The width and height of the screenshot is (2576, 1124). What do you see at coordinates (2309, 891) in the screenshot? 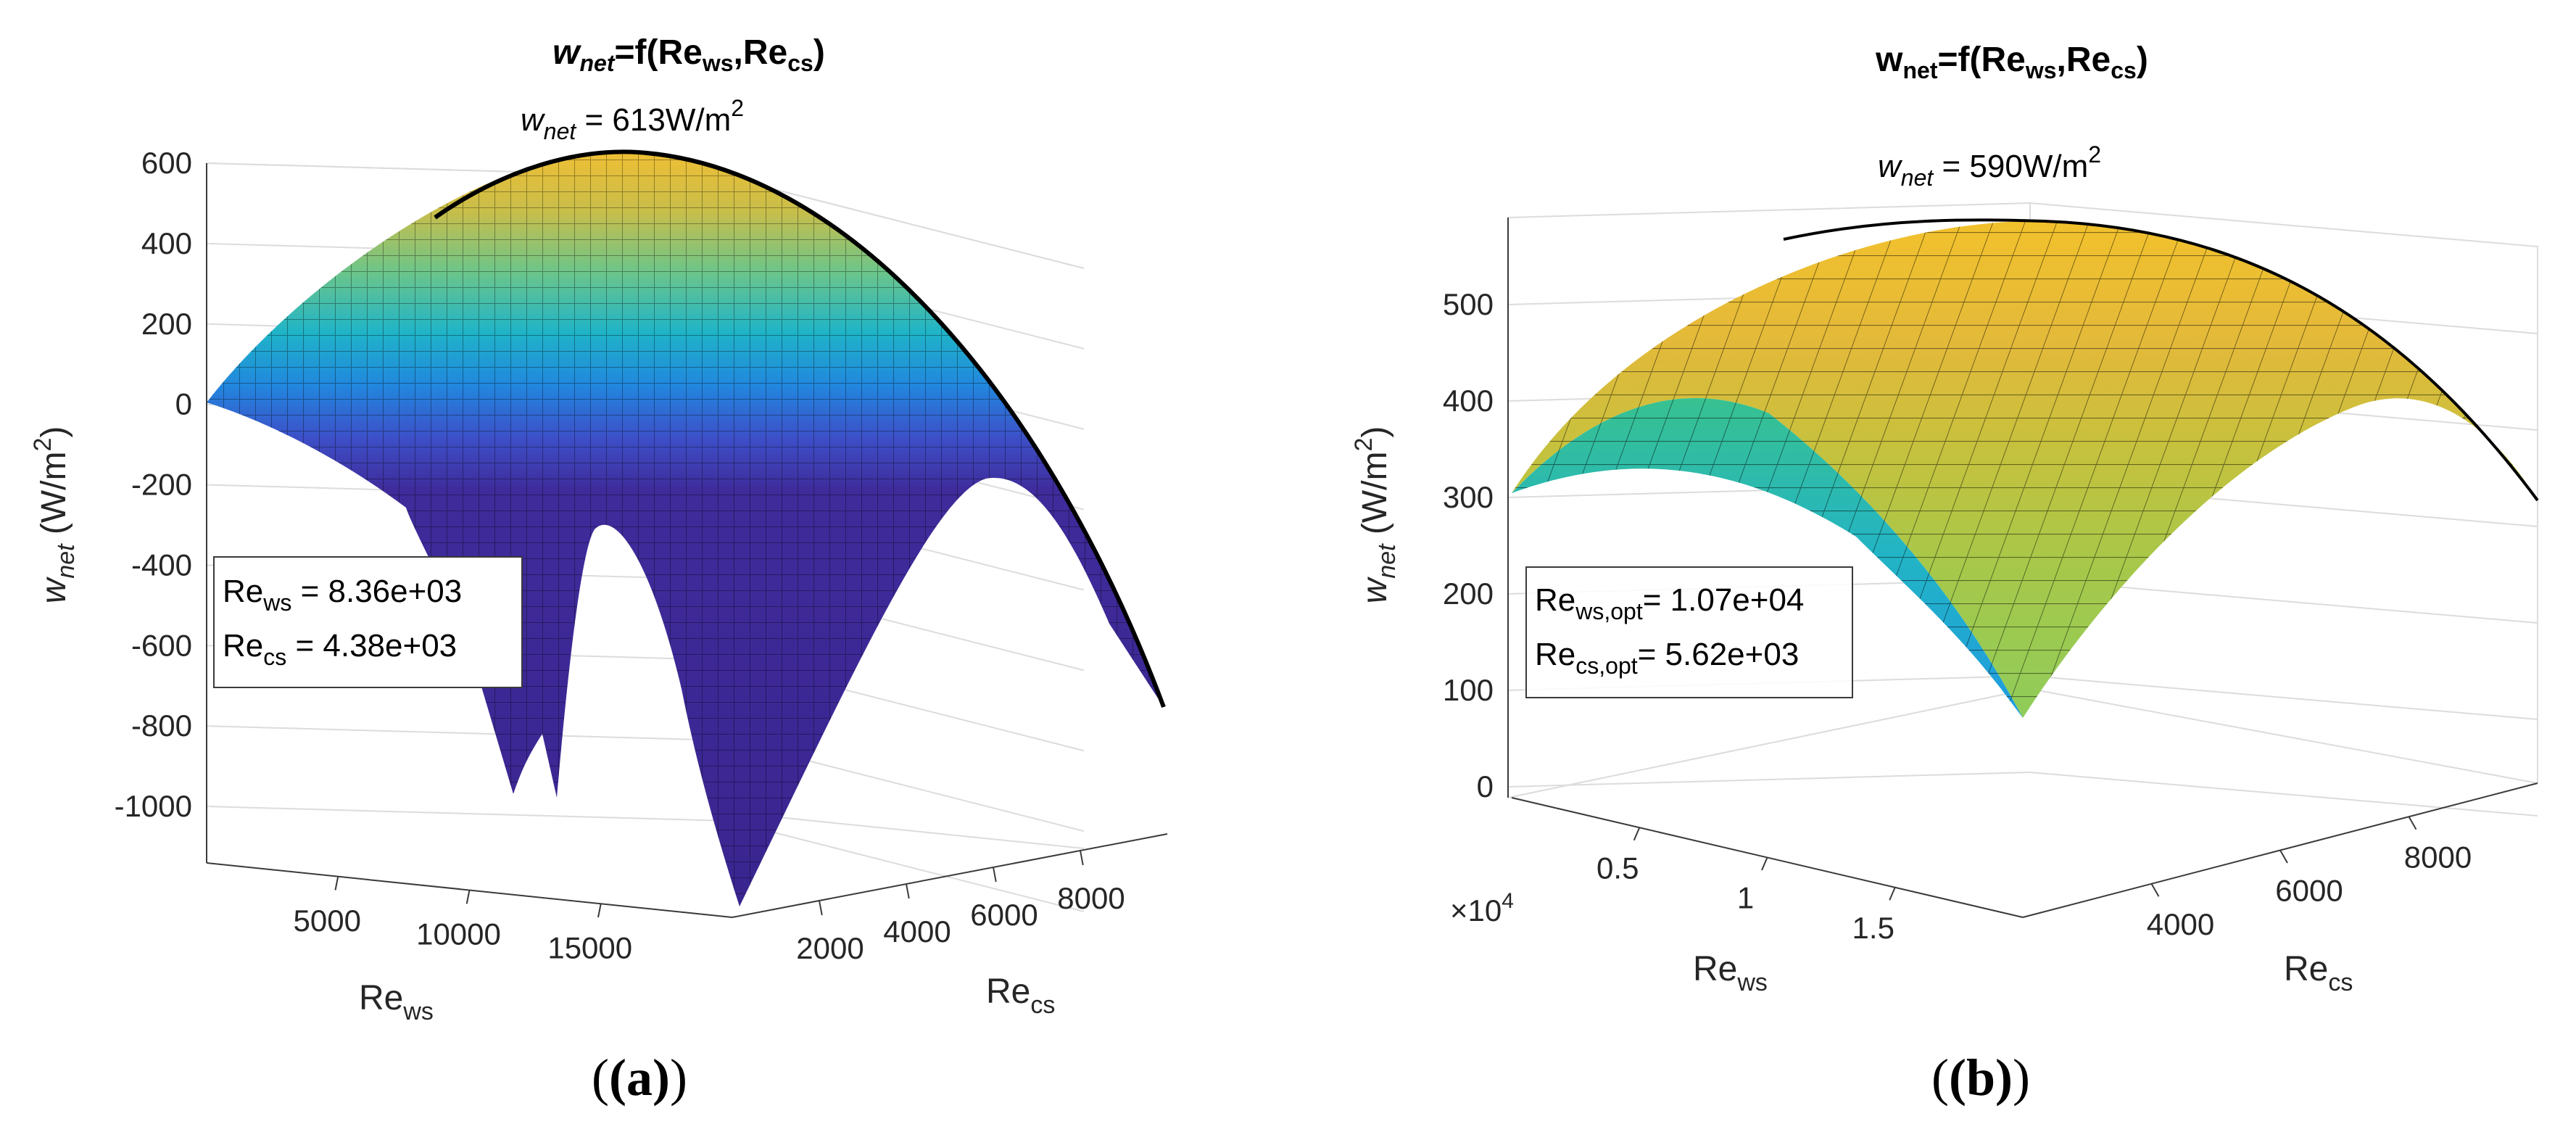
I see `chart-b-y-tick-1: 6000` at bounding box center [2309, 891].